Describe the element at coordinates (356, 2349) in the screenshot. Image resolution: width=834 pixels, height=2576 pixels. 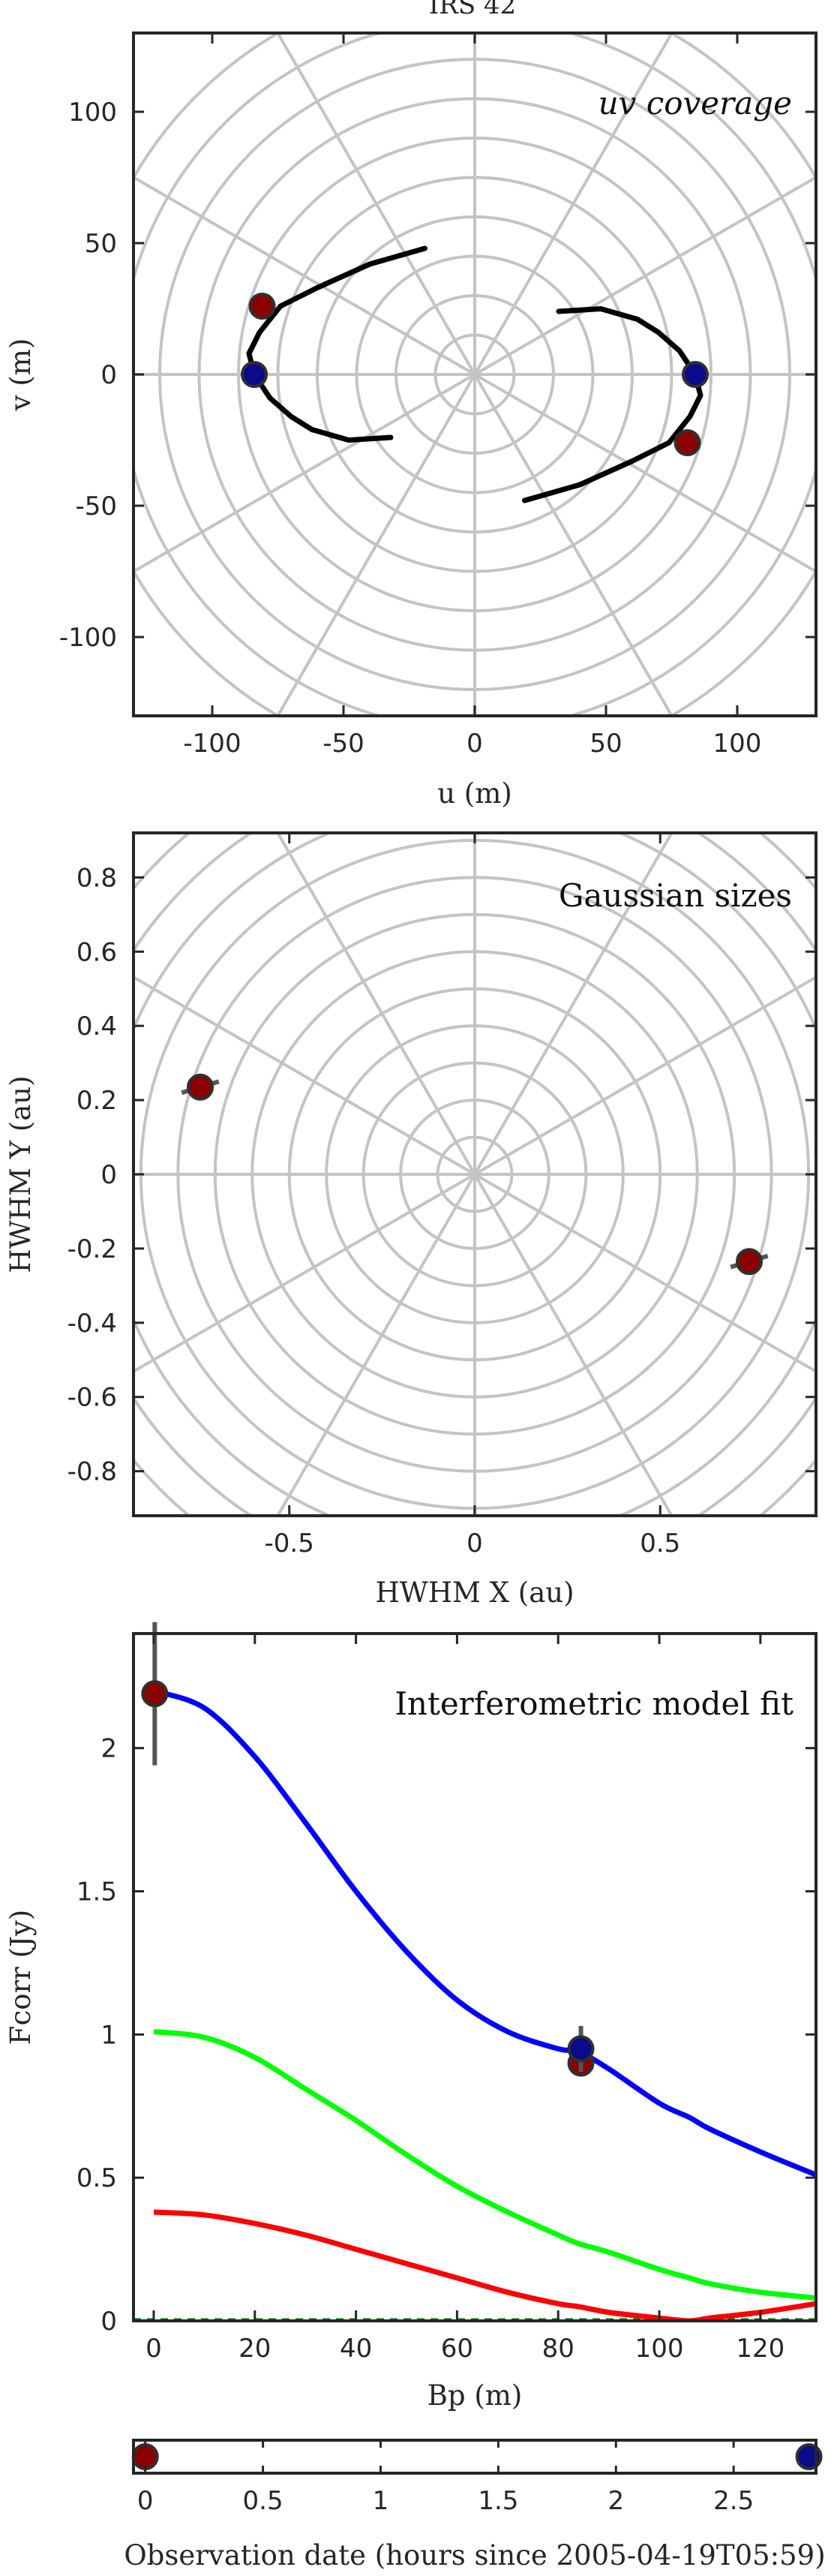
I see `fit-xtick-label-2: 40` at that location.